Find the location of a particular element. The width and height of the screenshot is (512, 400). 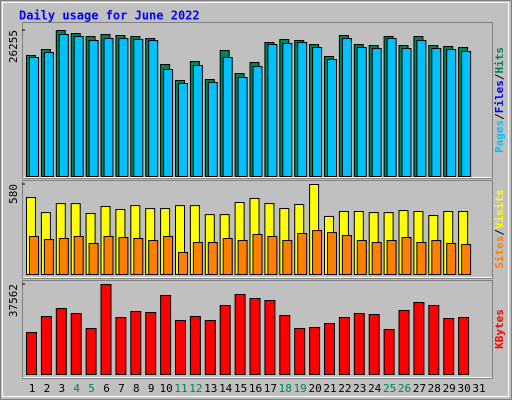

x-tick-label: 28 is located at coordinates (434, 388).